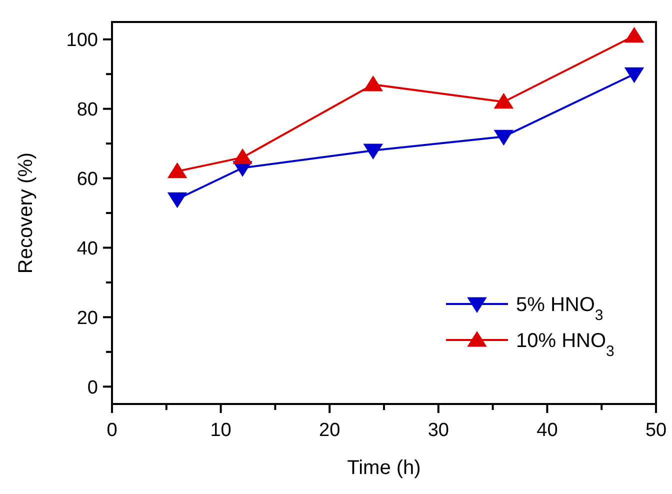 The image size is (672, 494). What do you see at coordinates (87, 109) in the screenshot?
I see `y-tick-label: 80` at bounding box center [87, 109].